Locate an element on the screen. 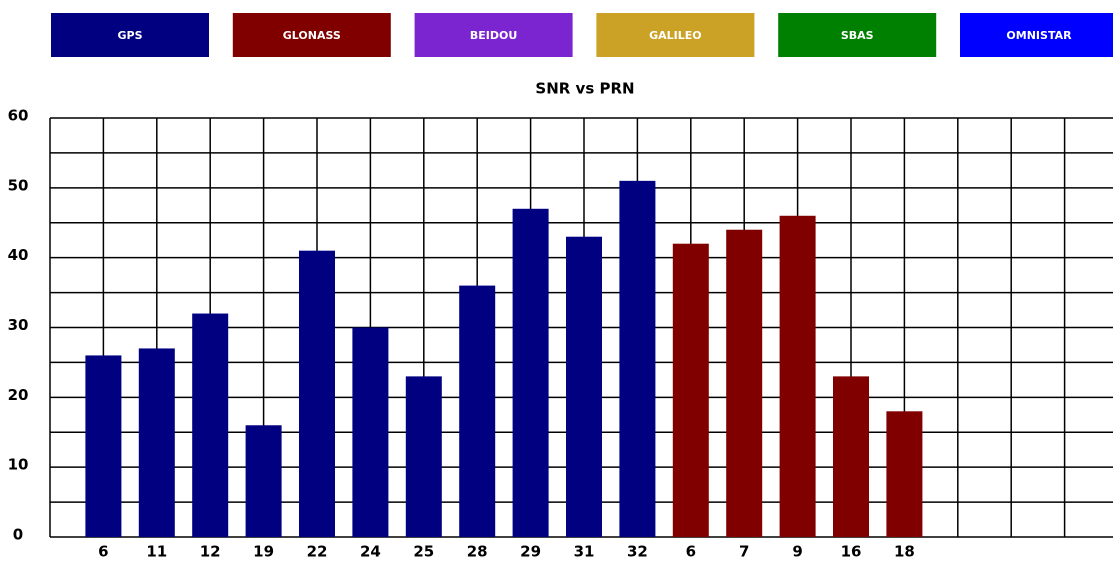 This screenshot has height=563, width=1113. chart-title: SNR vs PRN is located at coordinates (584, 89).